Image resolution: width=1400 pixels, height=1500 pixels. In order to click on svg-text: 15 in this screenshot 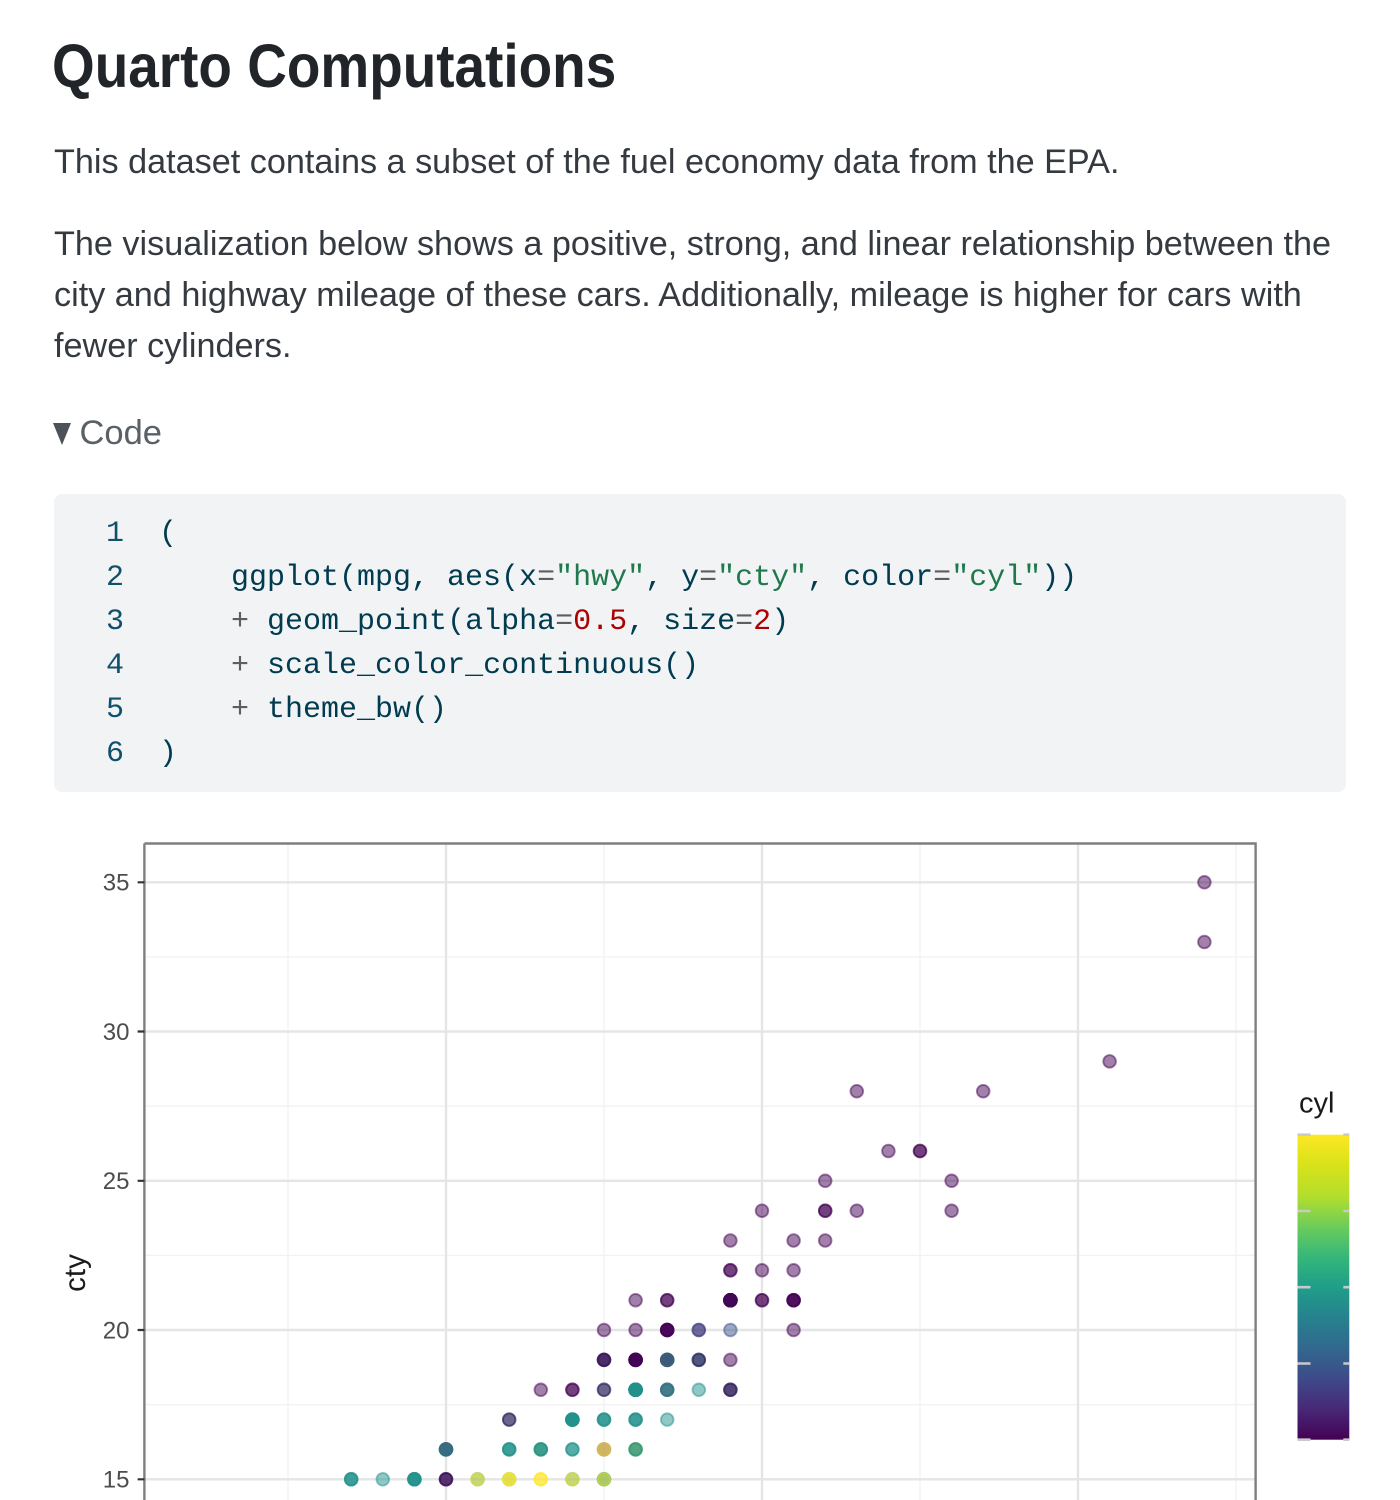, I will do `click(116, 1480)`.